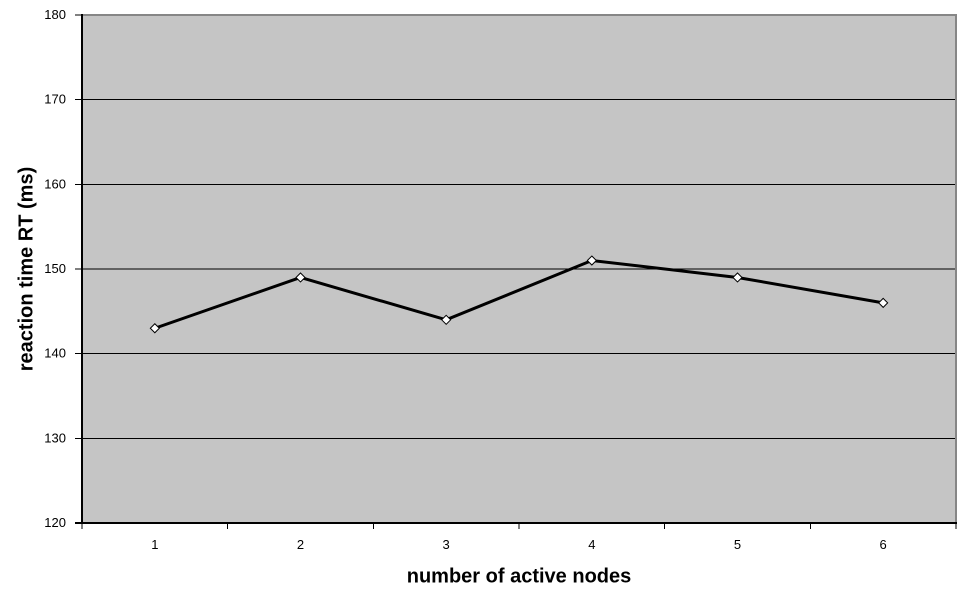 The image size is (970, 604). What do you see at coordinates (55, 99) in the screenshot?
I see `y-tick-label: 170` at bounding box center [55, 99].